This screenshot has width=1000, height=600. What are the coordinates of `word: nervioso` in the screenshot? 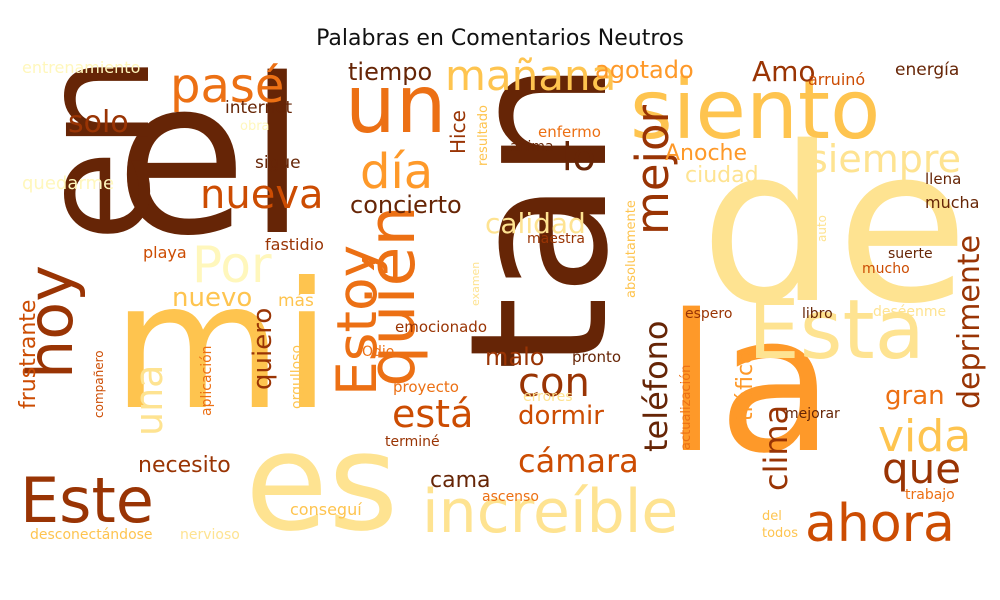 It's located at (210, 535).